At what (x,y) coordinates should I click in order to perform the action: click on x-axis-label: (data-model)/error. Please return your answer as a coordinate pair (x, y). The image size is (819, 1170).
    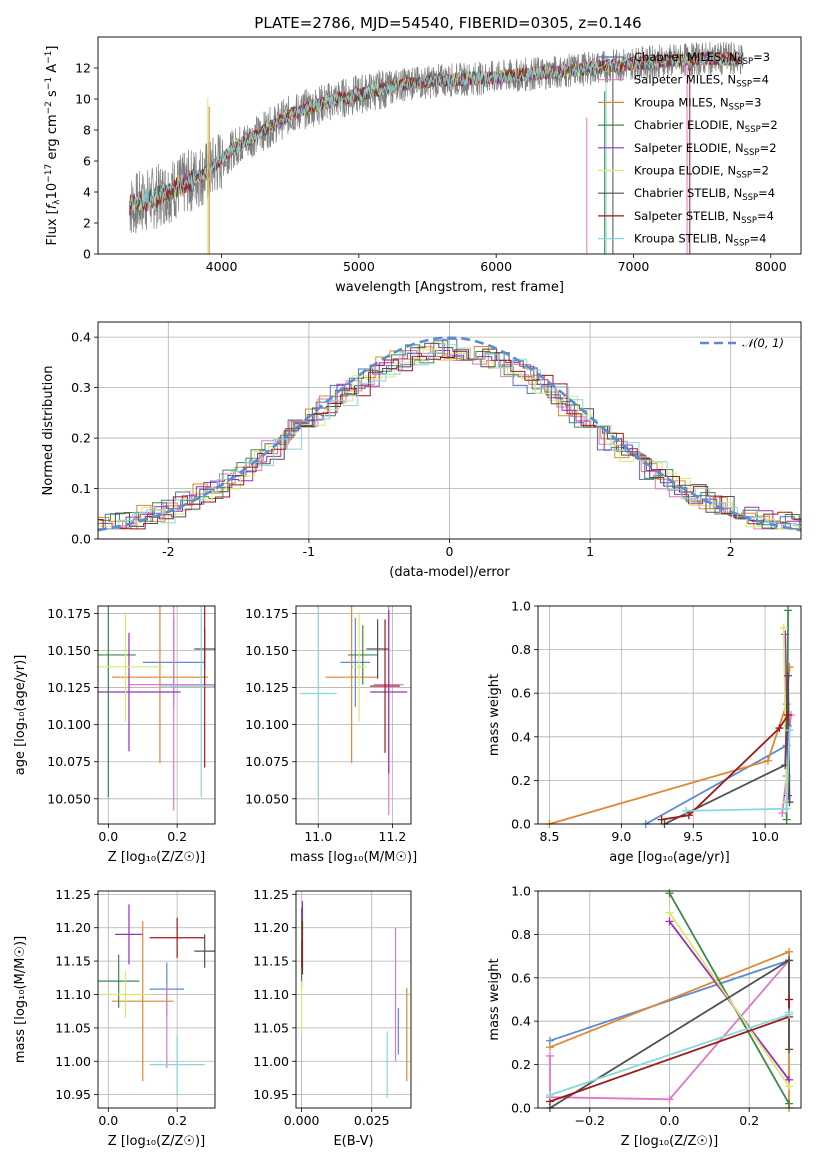
    Looking at the image, I should click on (449, 572).